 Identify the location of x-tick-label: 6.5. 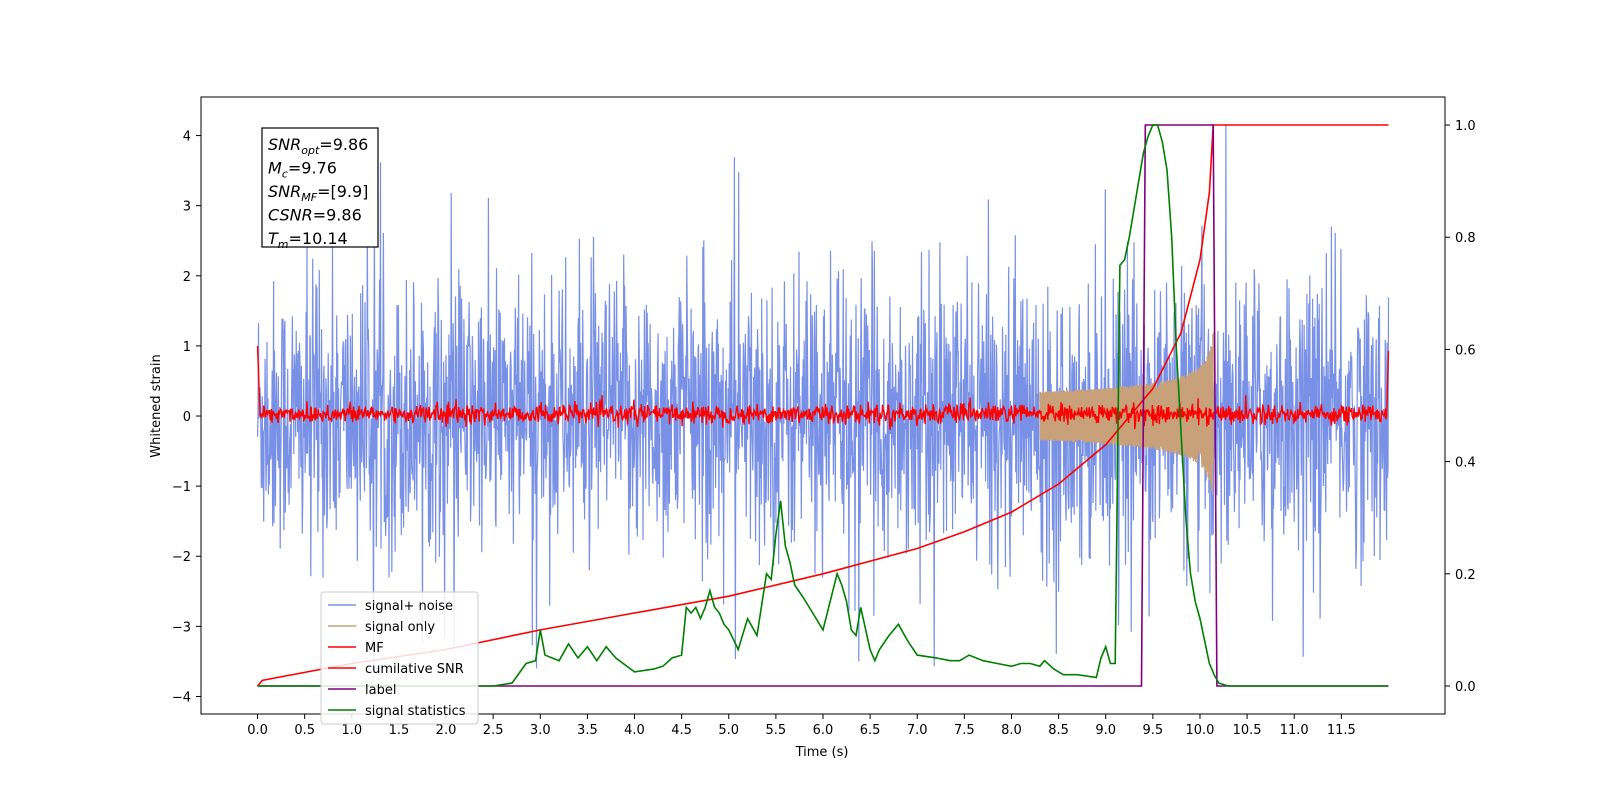
(870, 730).